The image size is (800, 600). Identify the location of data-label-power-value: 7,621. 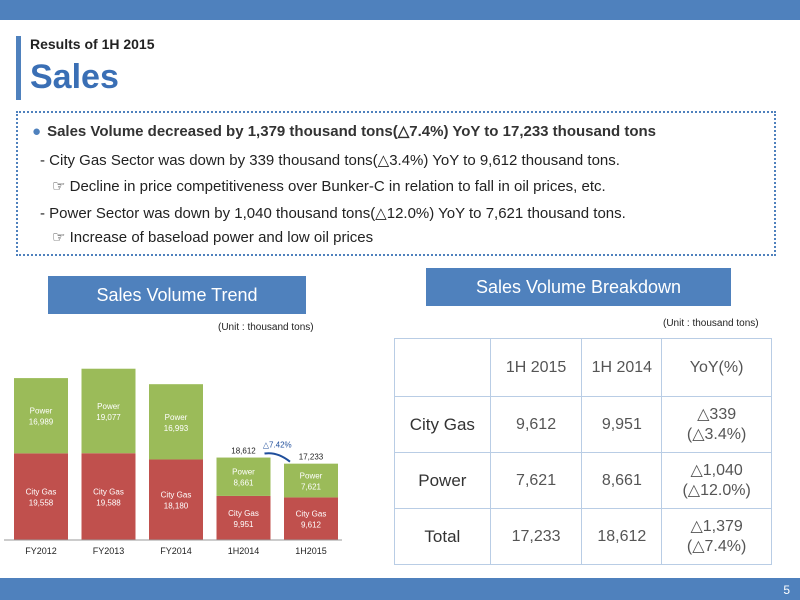
(311, 487).